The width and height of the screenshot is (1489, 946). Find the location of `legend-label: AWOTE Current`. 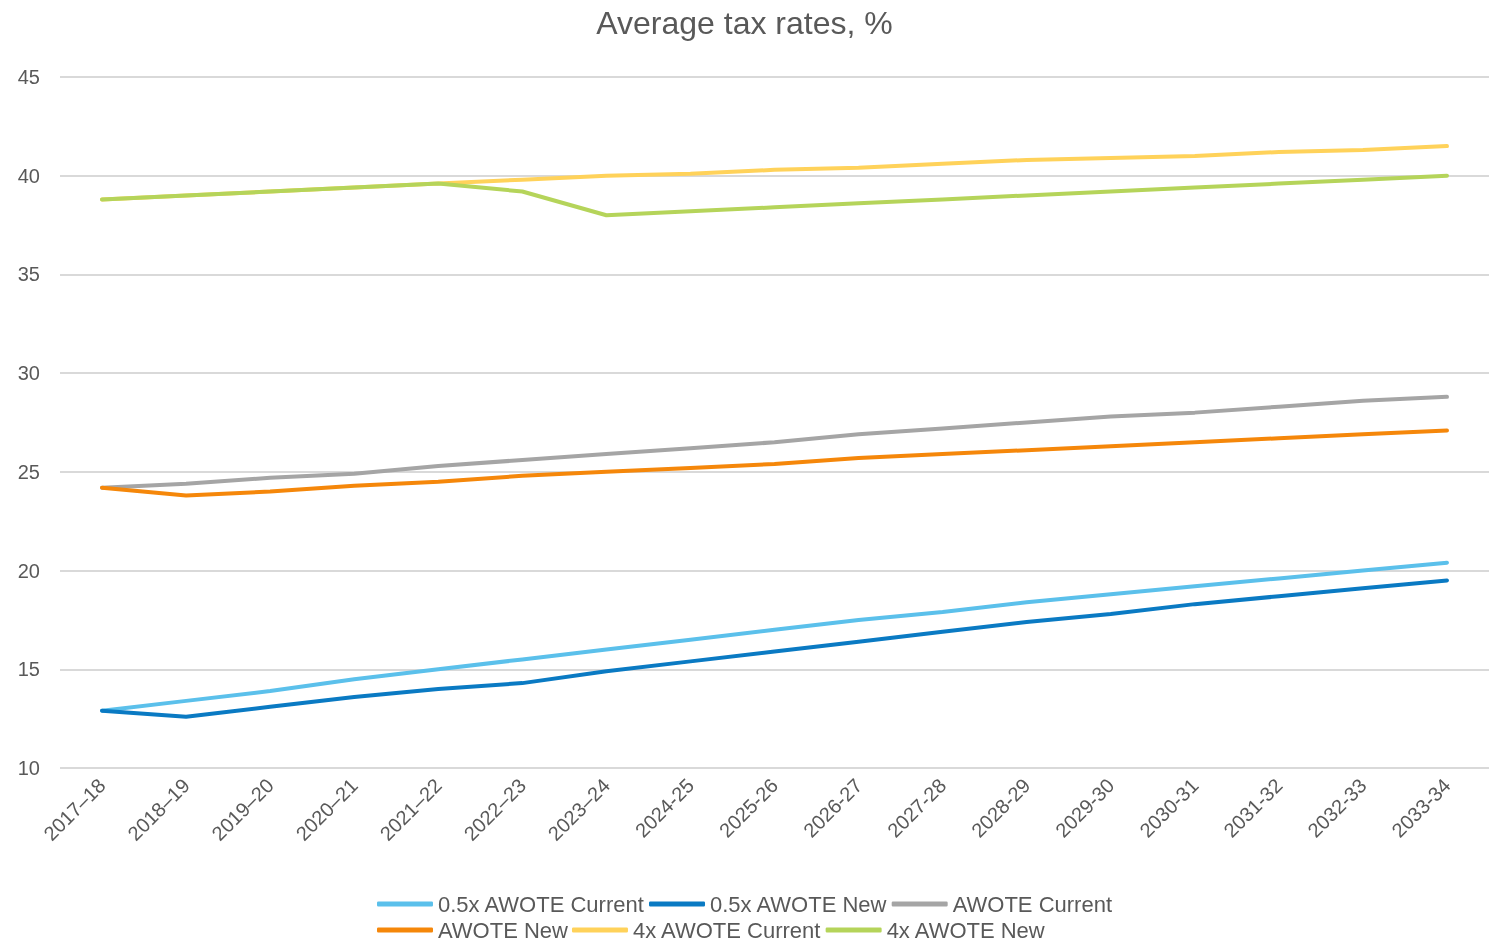

legend-label: AWOTE Current is located at coordinates (1032, 904).